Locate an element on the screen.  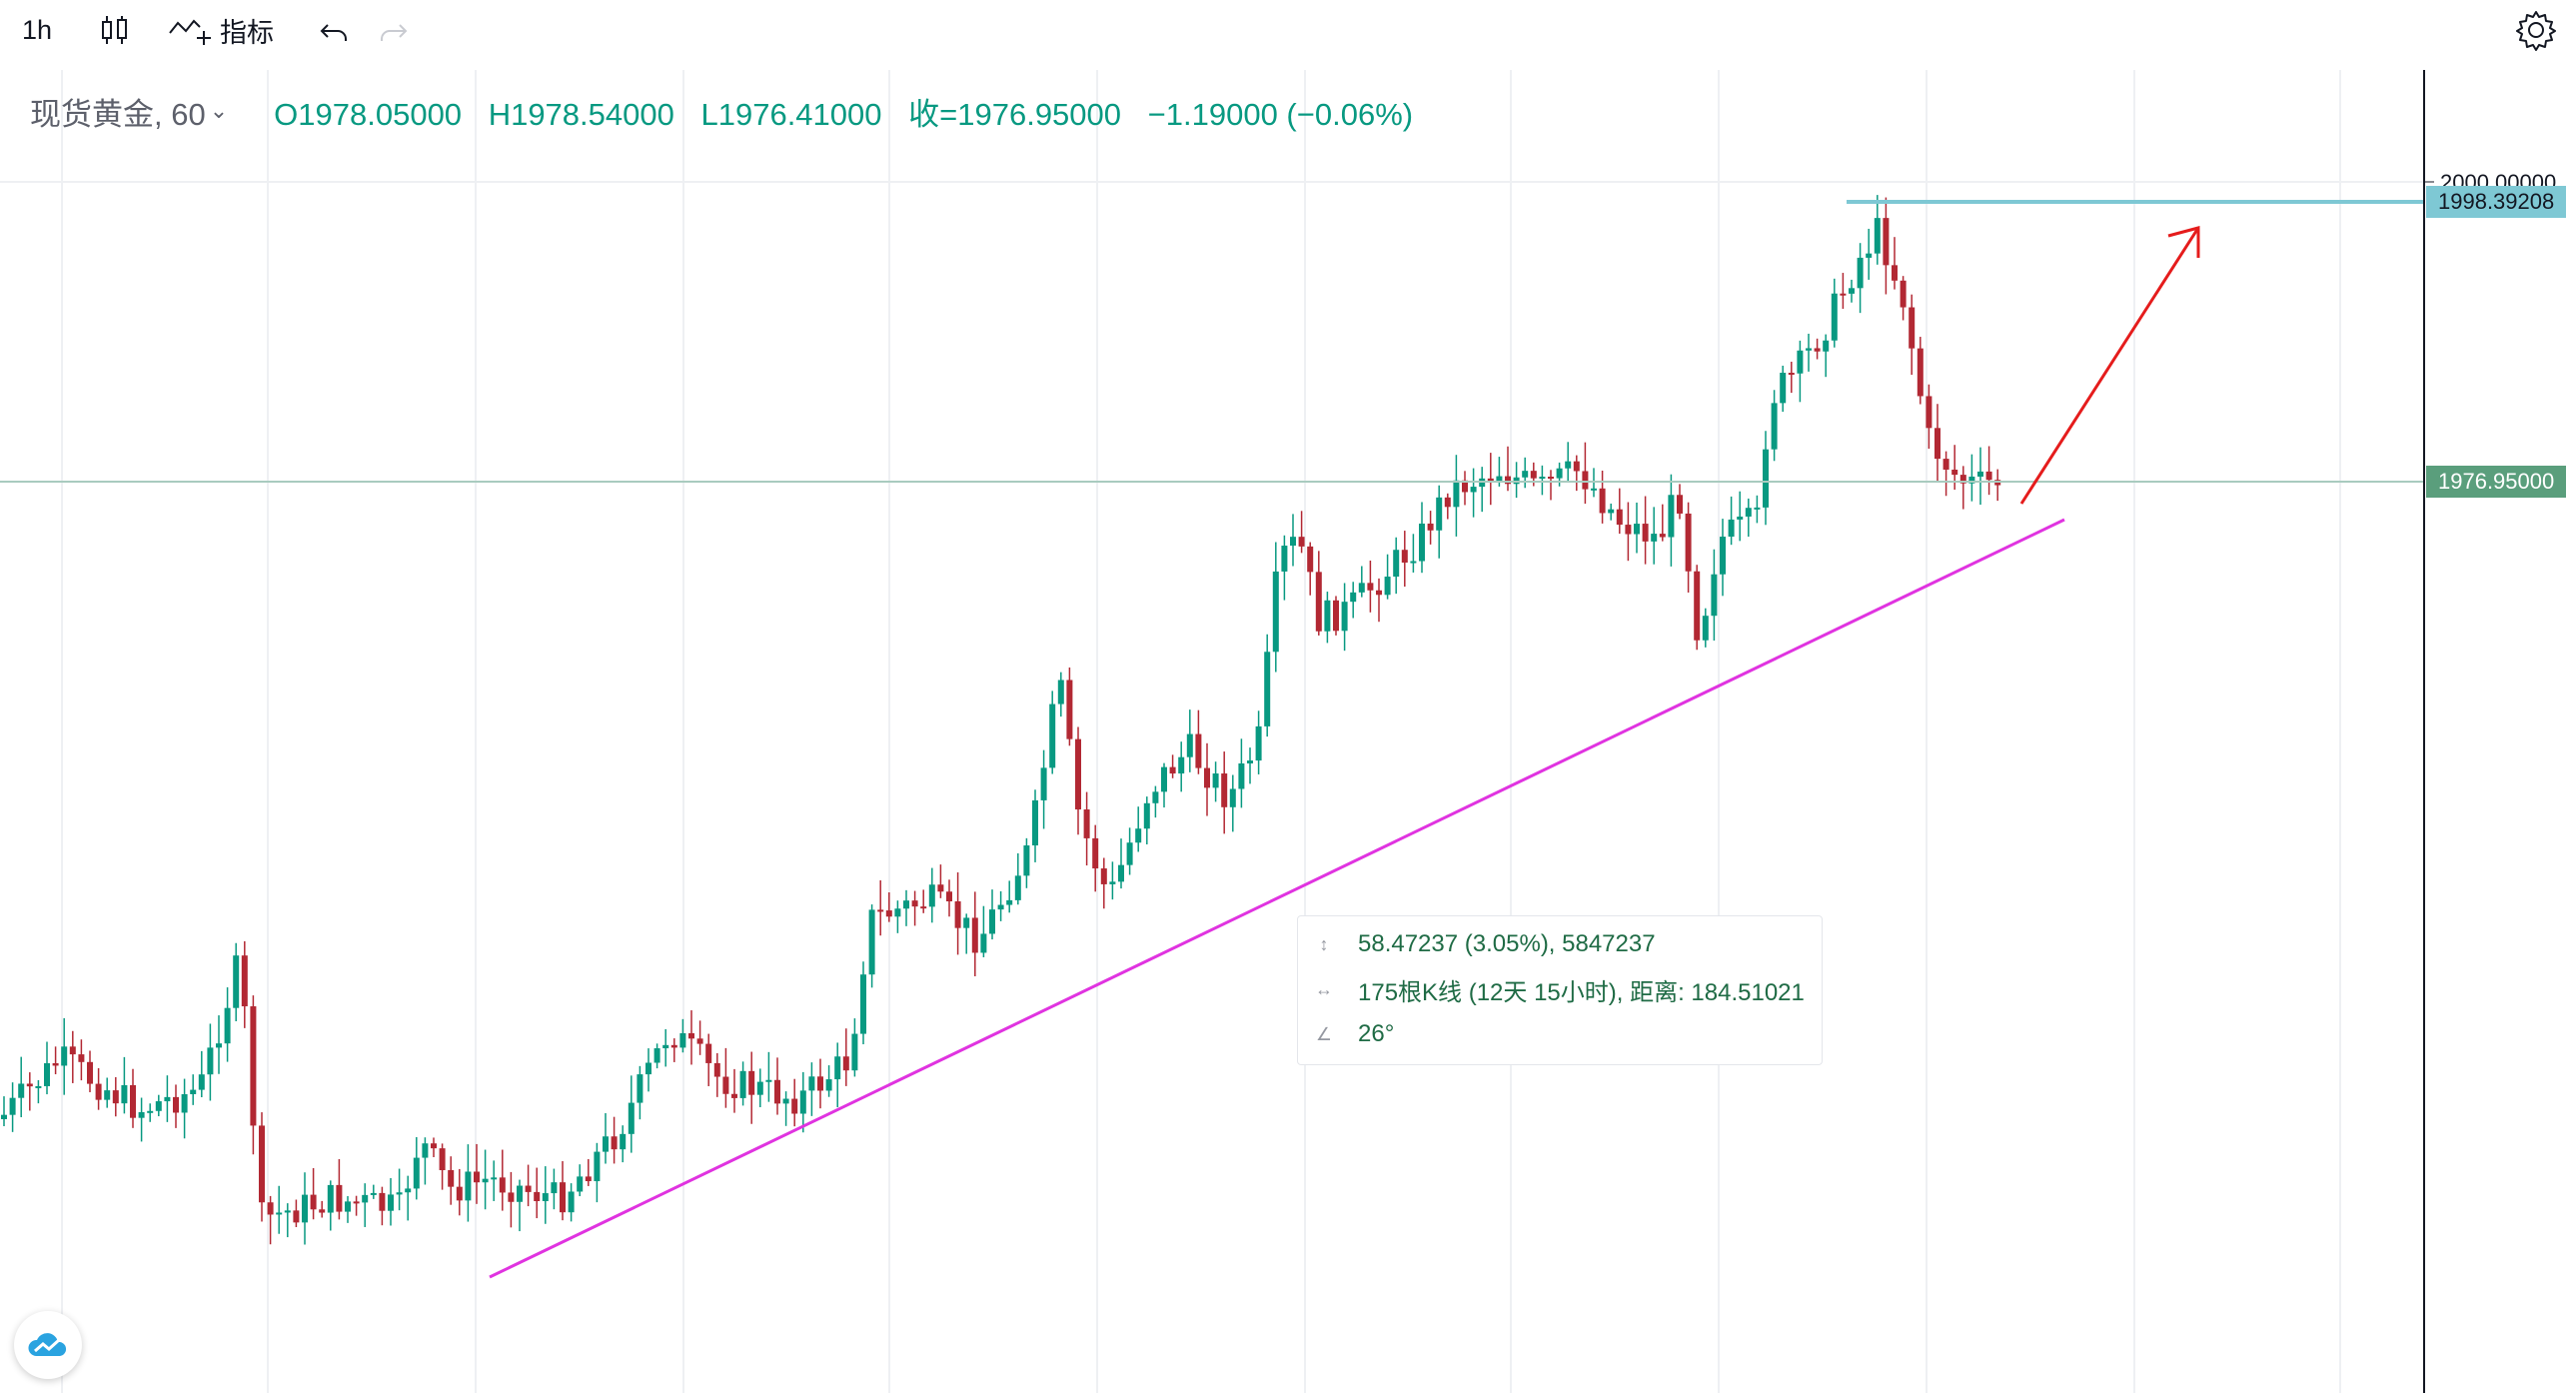
undo-button is located at coordinates (335, 30).